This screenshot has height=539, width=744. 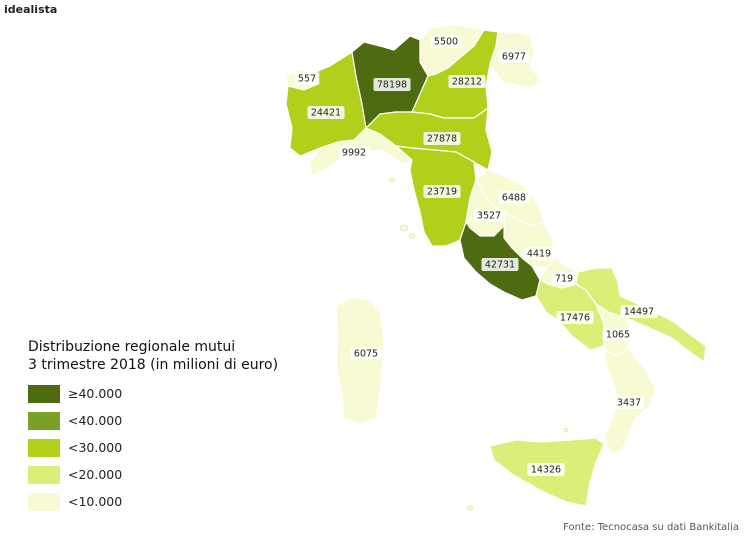 What do you see at coordinates (95, 420) in the screenshot?
I see `legend-label: <40.000` at bounding box center [95, 420].